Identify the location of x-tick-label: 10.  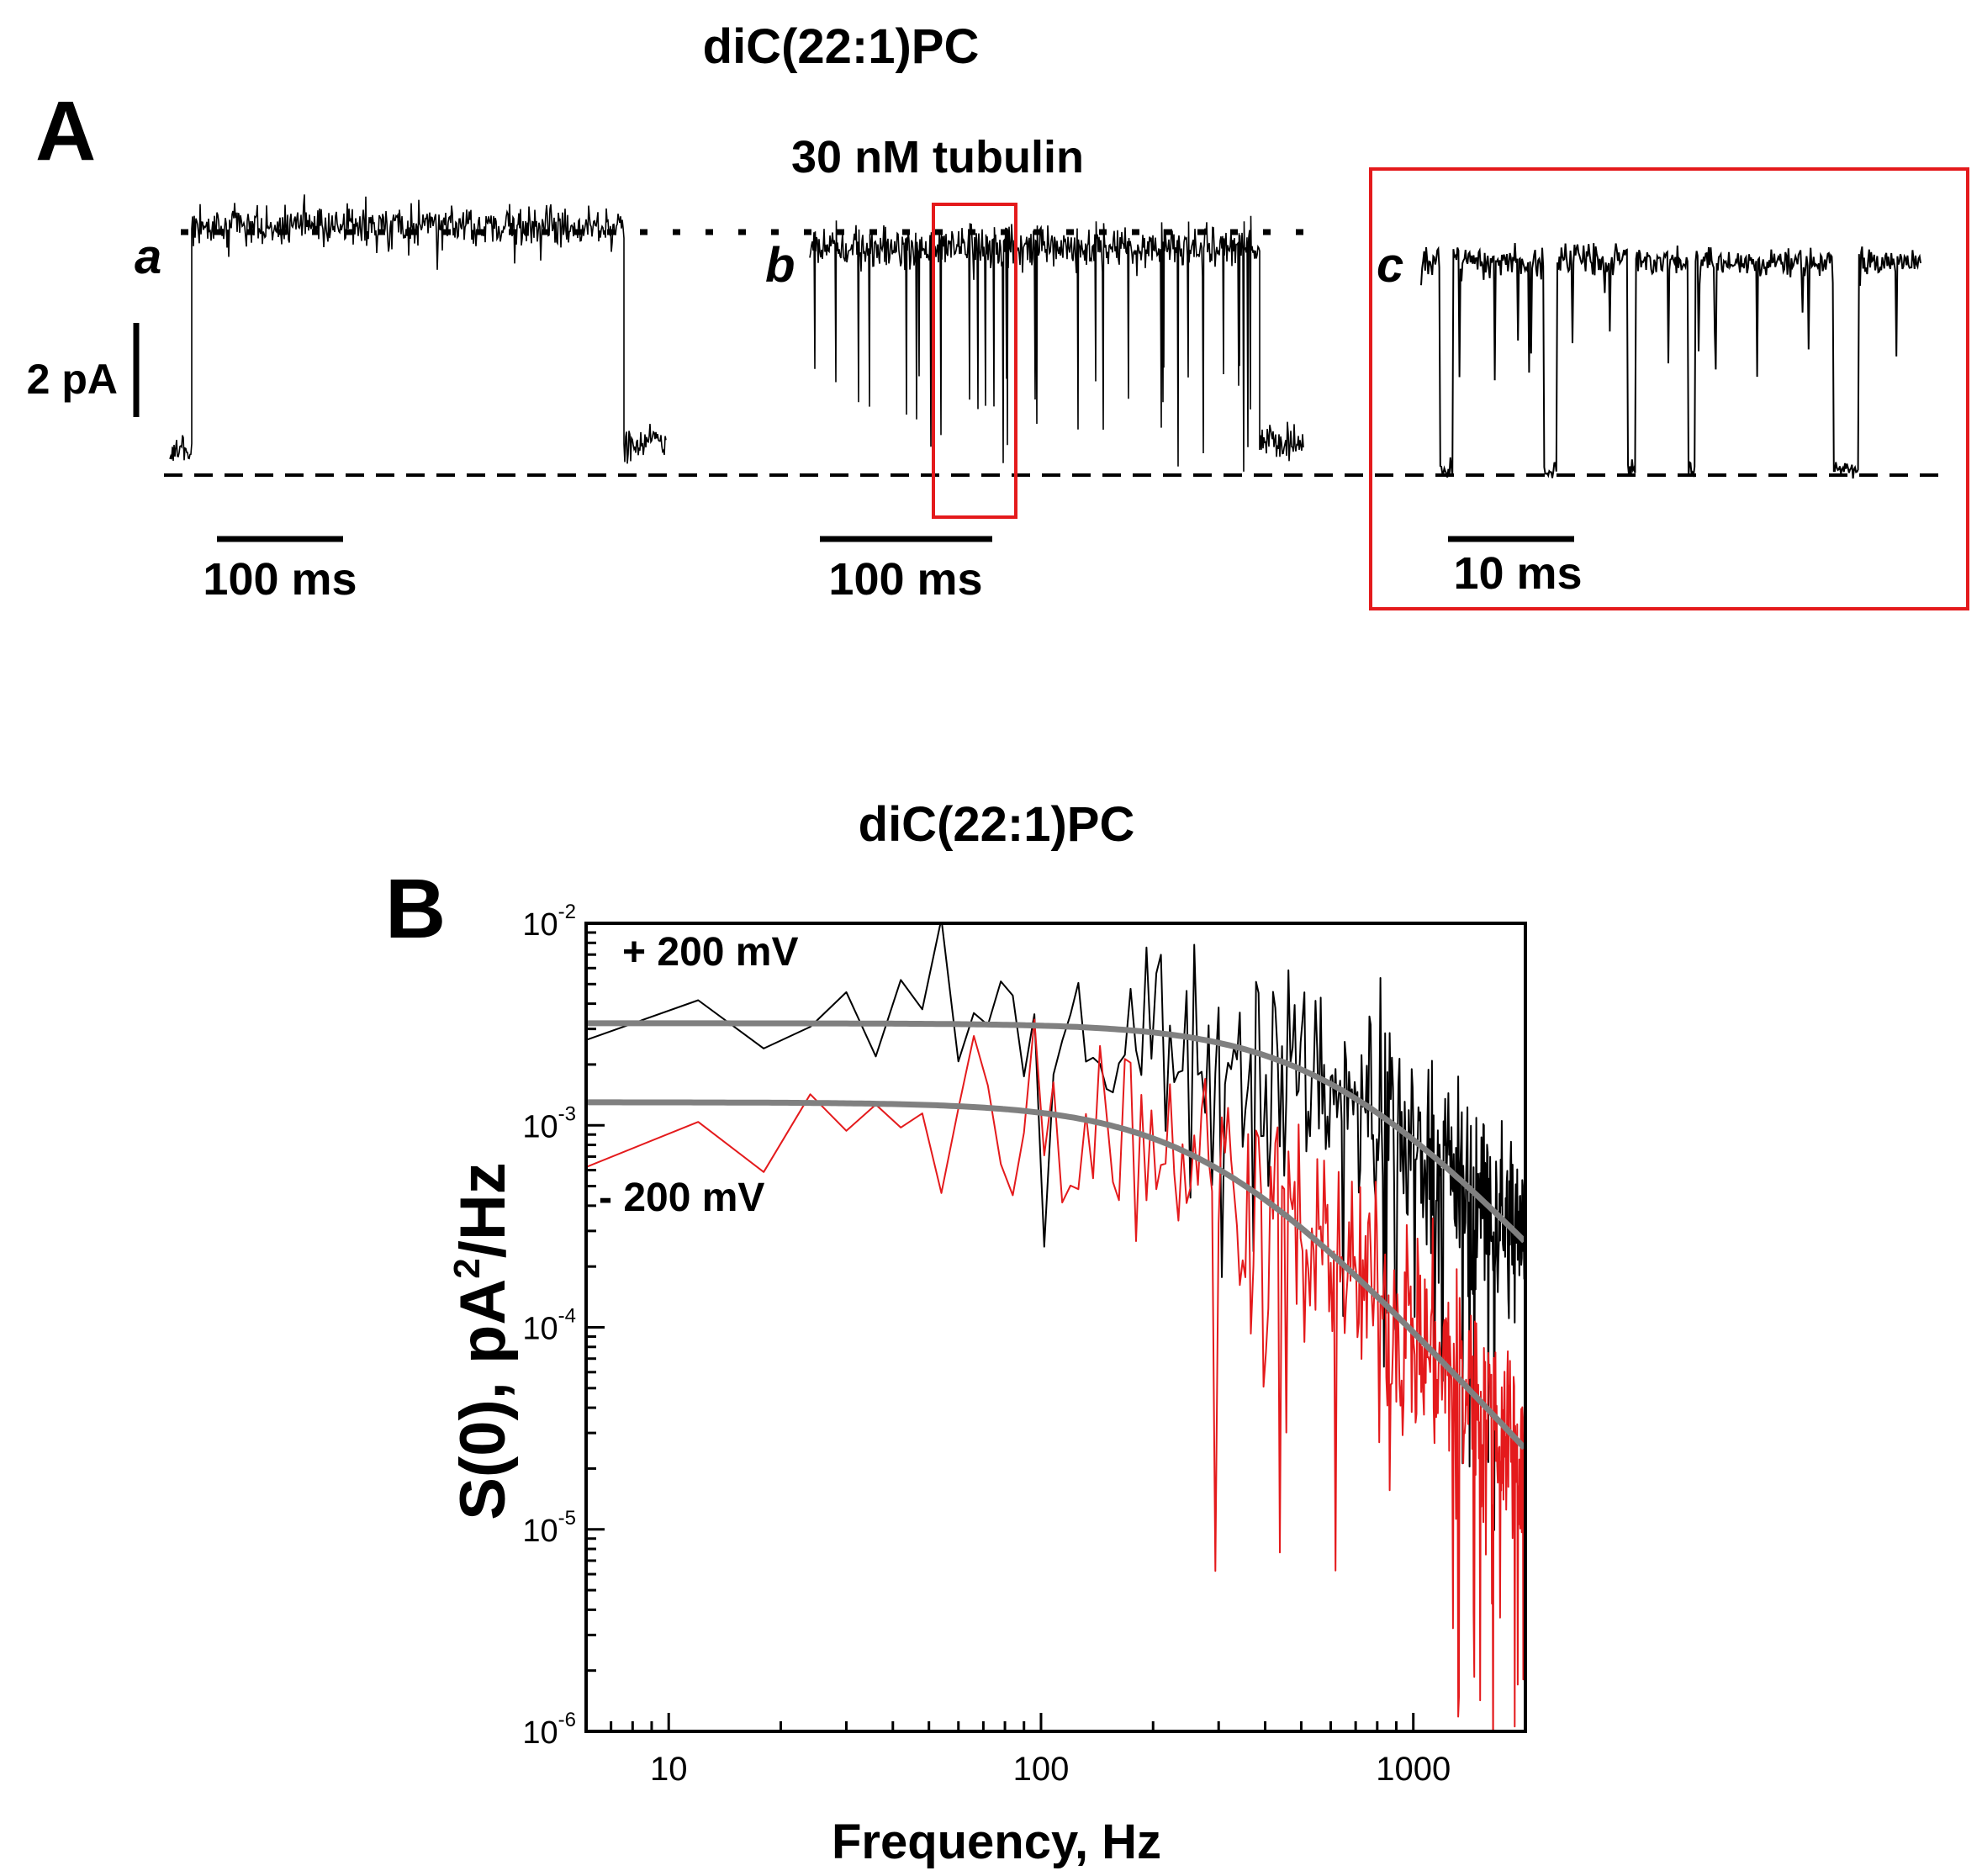
(669, 1769).